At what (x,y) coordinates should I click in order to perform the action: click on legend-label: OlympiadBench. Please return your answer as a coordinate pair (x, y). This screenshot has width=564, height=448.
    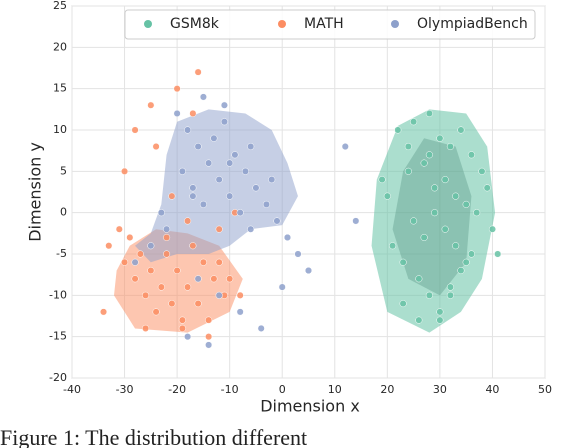
    Looking at the image, I should click on (472, 24).